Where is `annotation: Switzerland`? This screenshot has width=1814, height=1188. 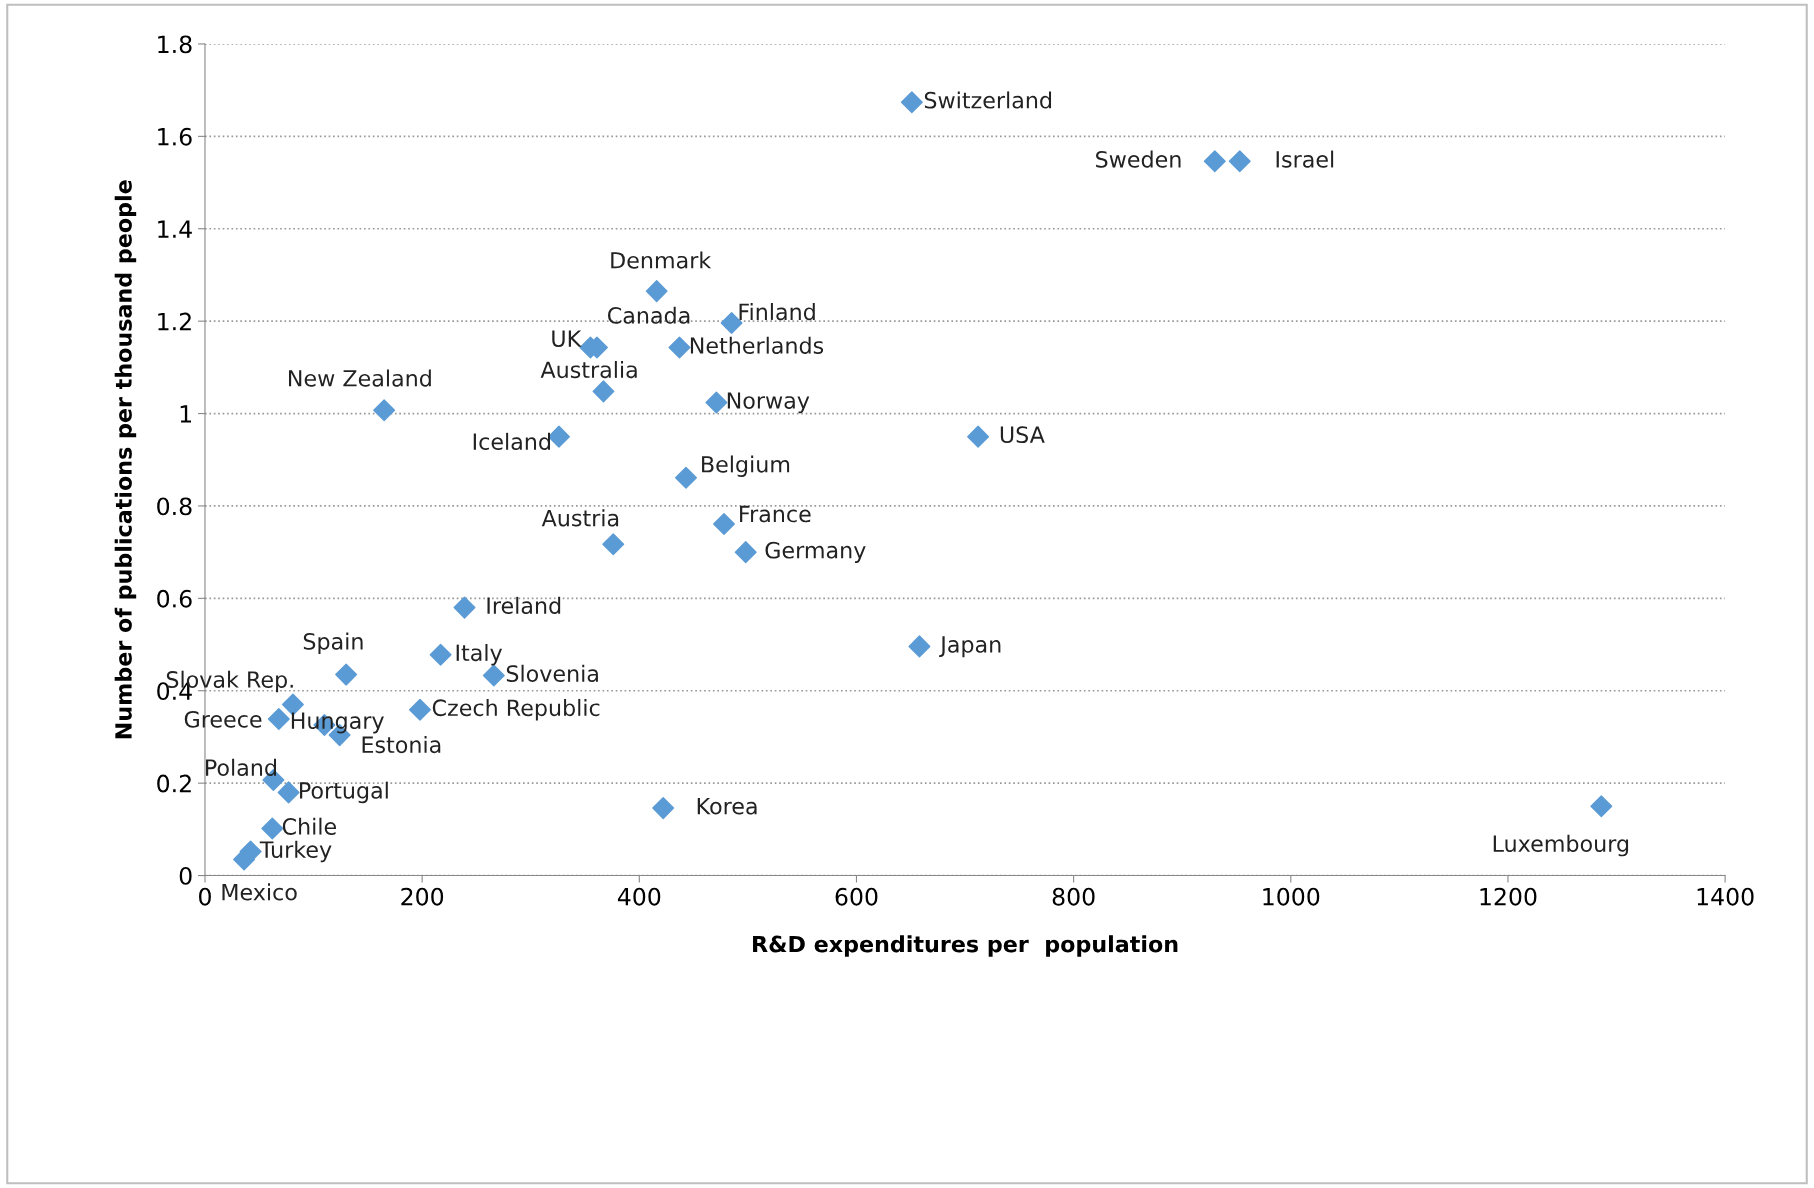
annotation: Switzerland is located at coordinates (988, 100).